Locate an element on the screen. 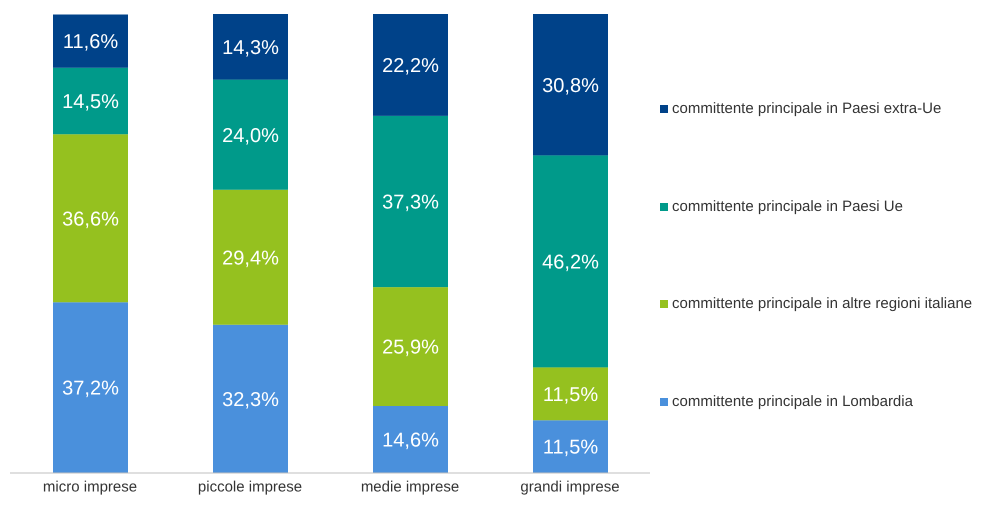 The image size is (983, 507). data-label: 30,8% is located at coordinates (571, 85).